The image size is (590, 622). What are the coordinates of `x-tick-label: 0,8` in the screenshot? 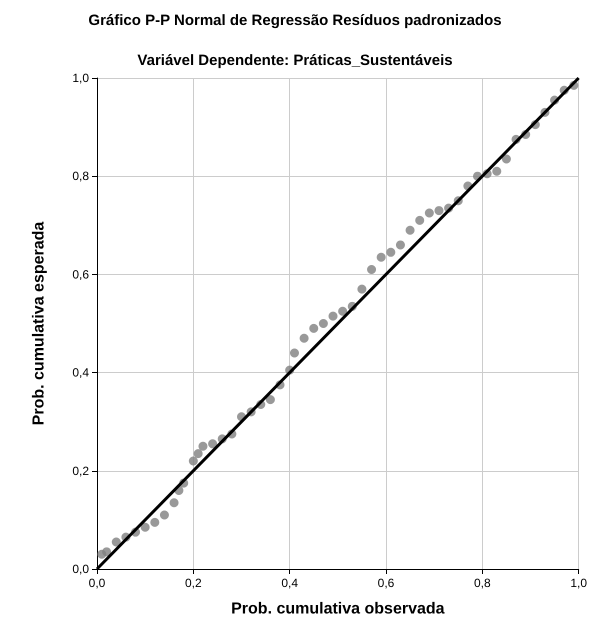 It's located at (482, 583).